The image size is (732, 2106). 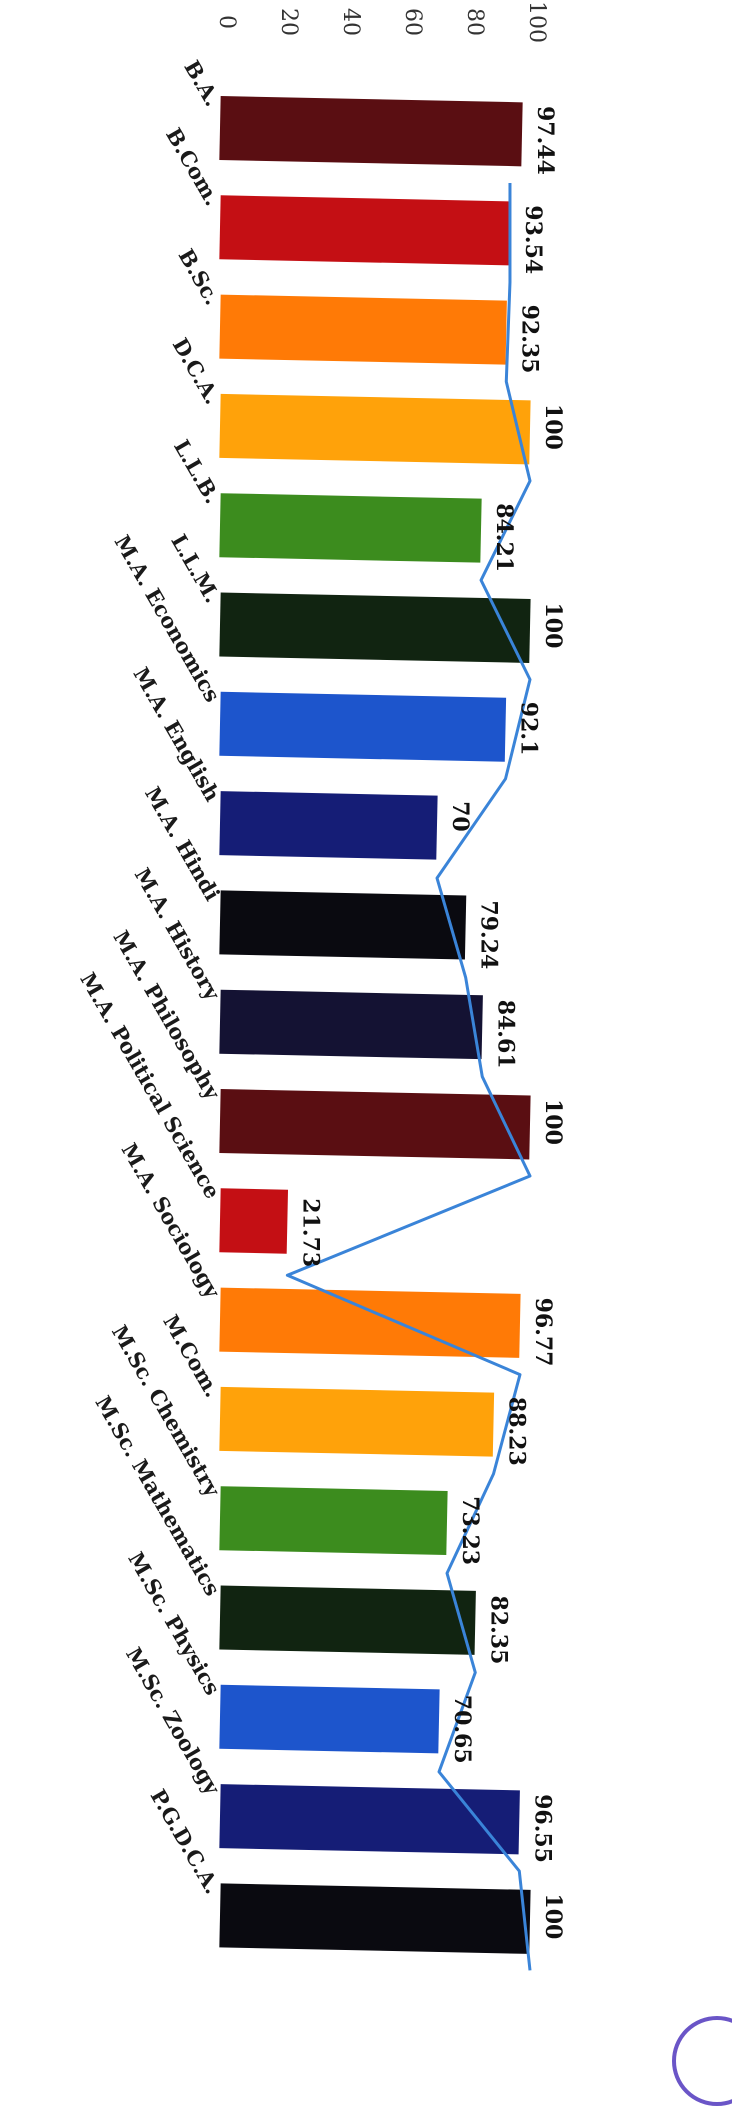 What do you see at coordinates (517, 1431) in the screenshot?
I see `value-label: 88.23` at bounding box center [517, 1431].